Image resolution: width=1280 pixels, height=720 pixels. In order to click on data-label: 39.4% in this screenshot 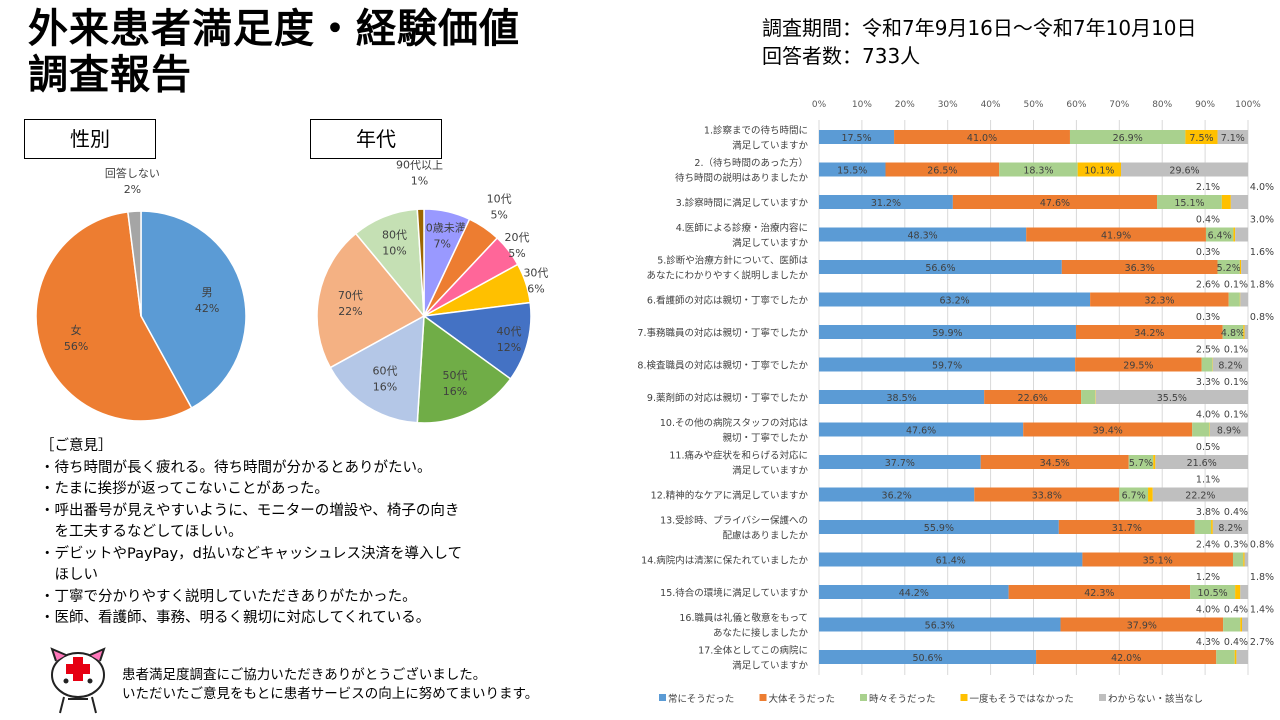, I will do `click(1108, 431)`.